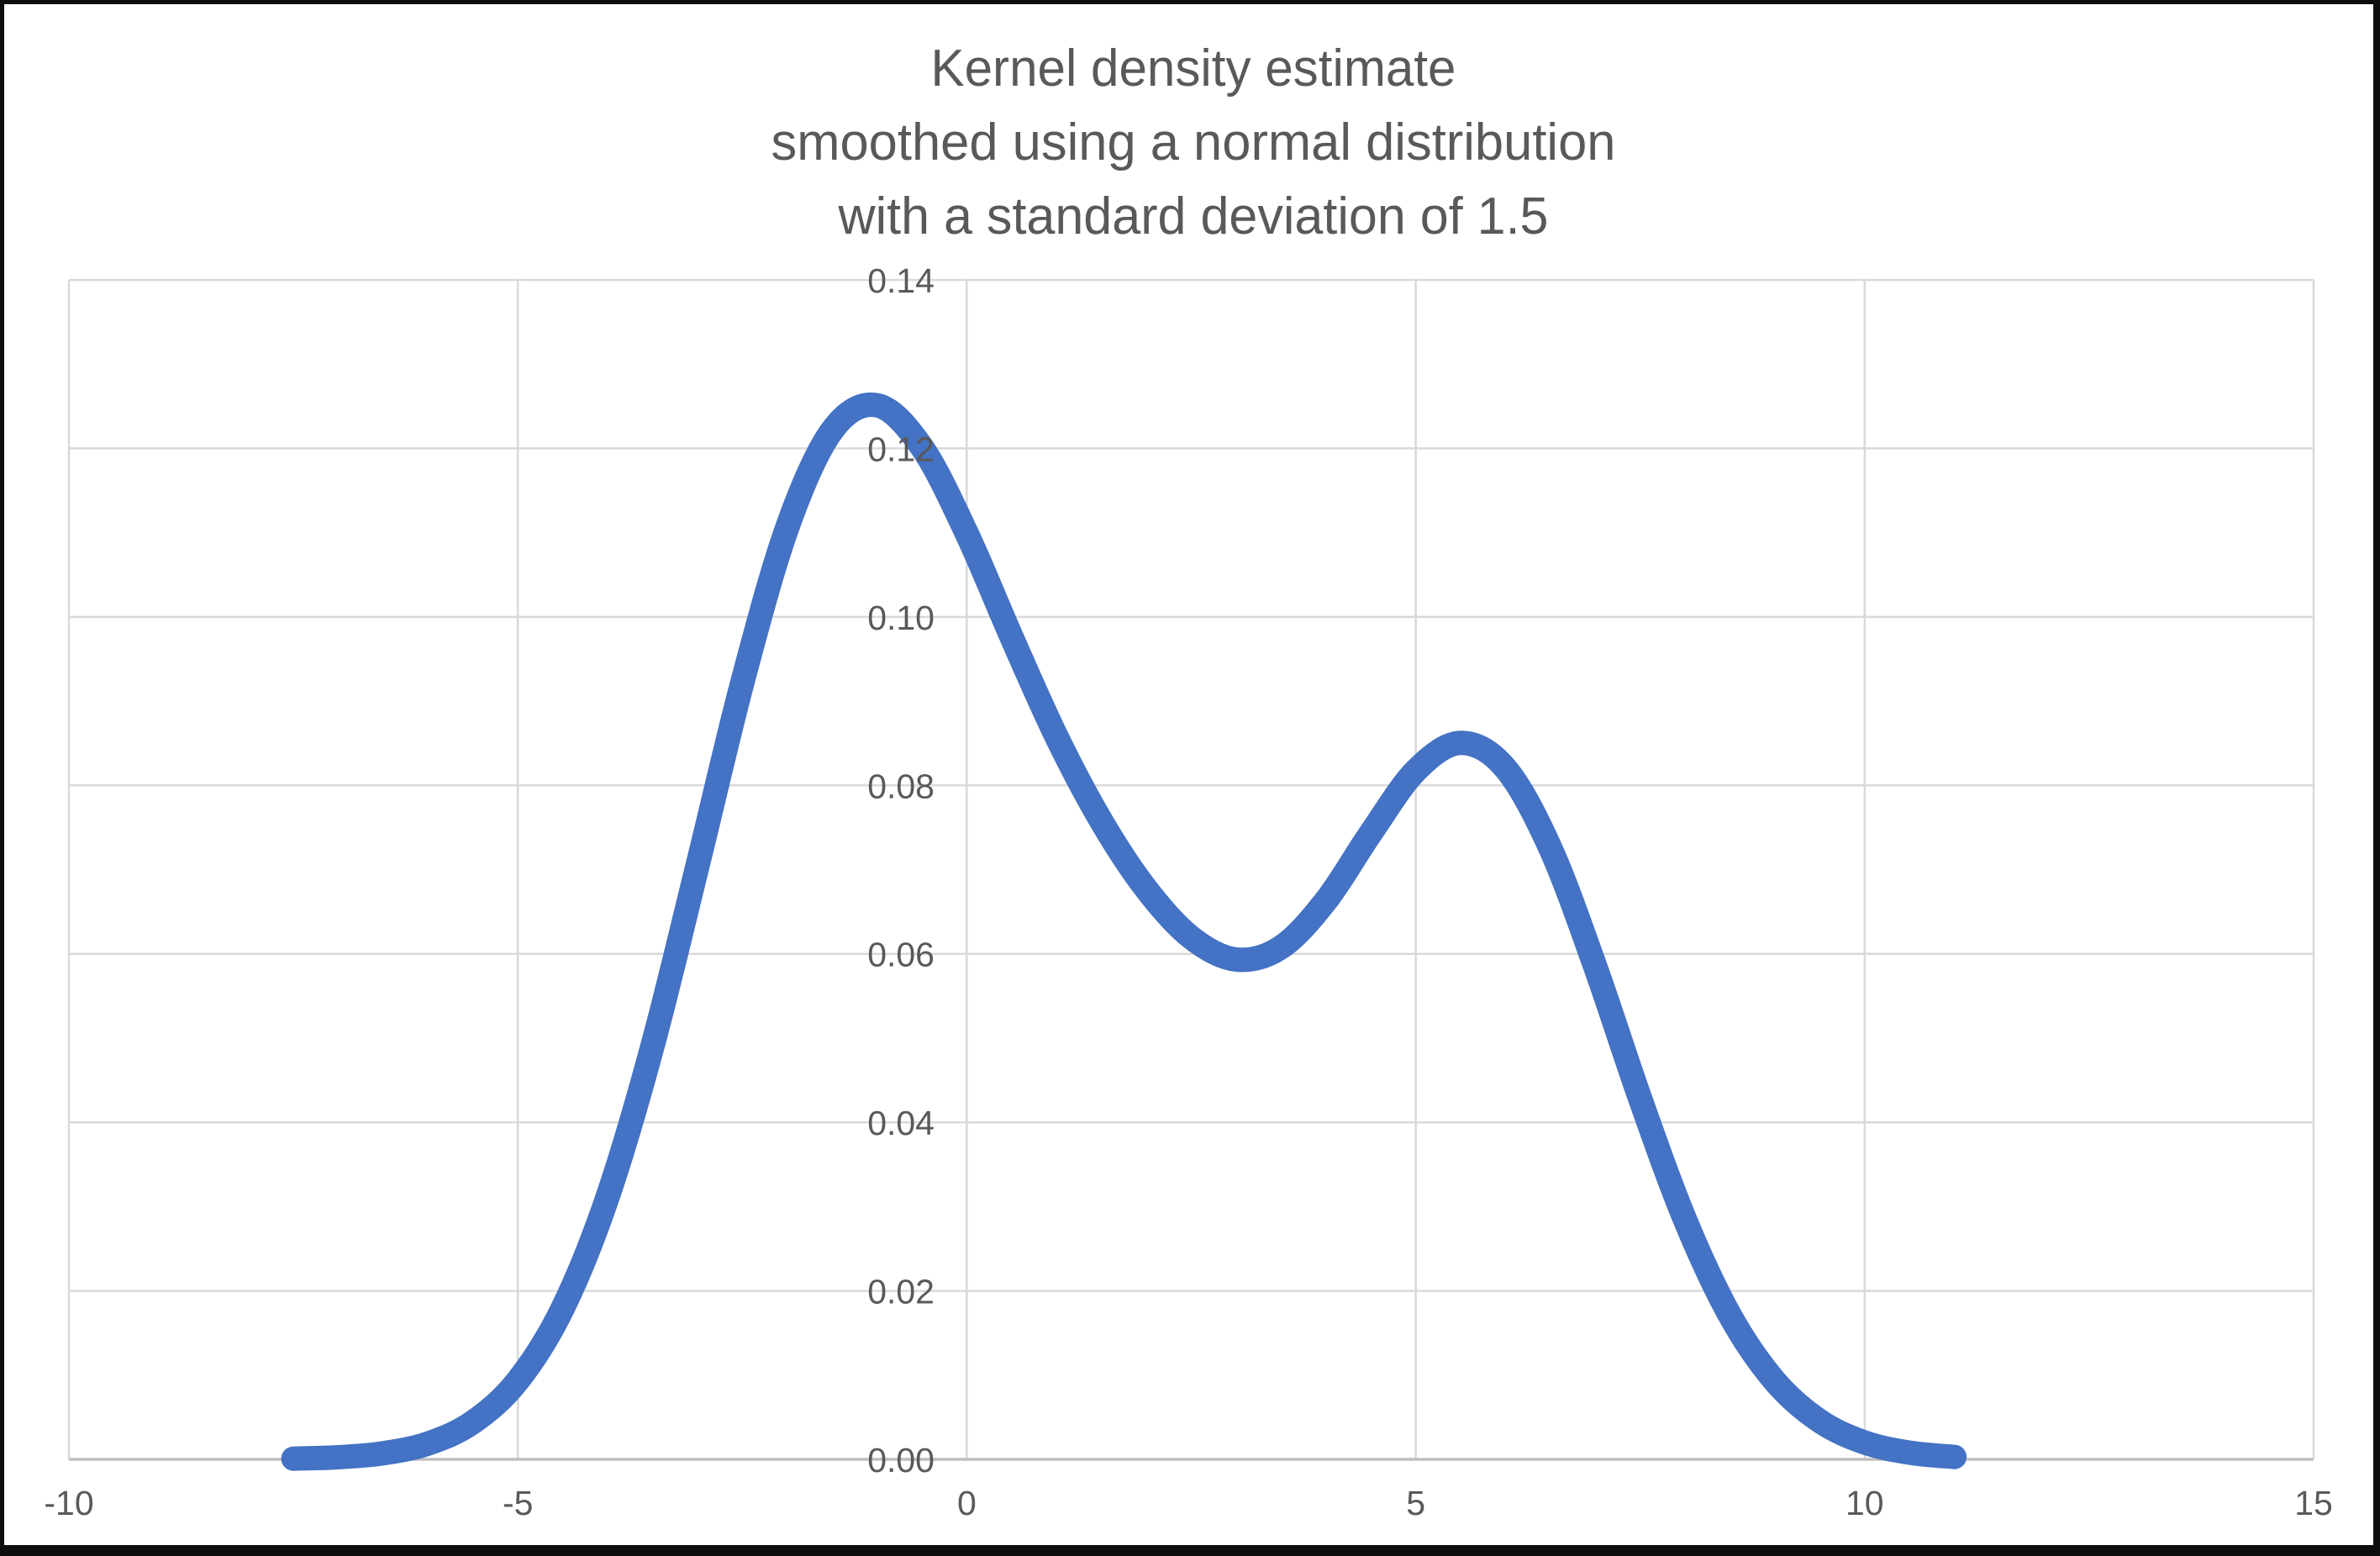 This screenshot has width=2380, height=1556. I want to click on chart-title-line-2: smoothed using a normal distribution, so click(1194, 142).